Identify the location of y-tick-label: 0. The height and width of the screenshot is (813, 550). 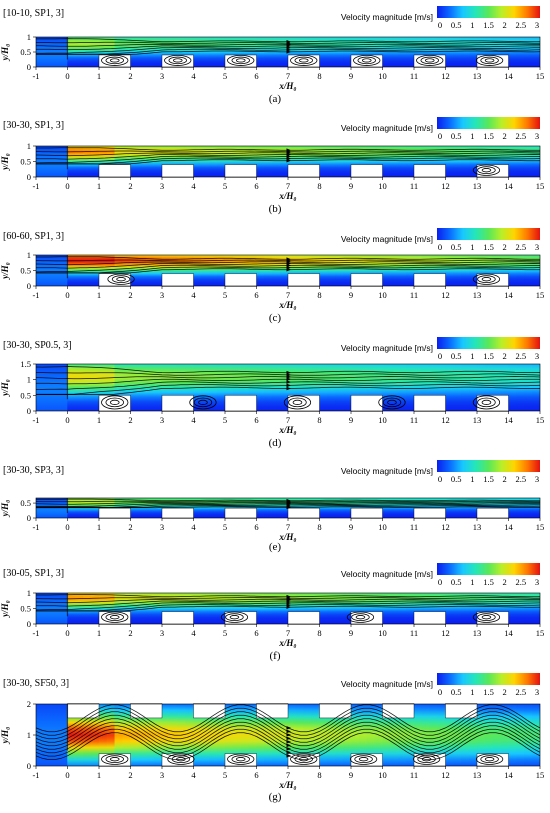
(29, 624).